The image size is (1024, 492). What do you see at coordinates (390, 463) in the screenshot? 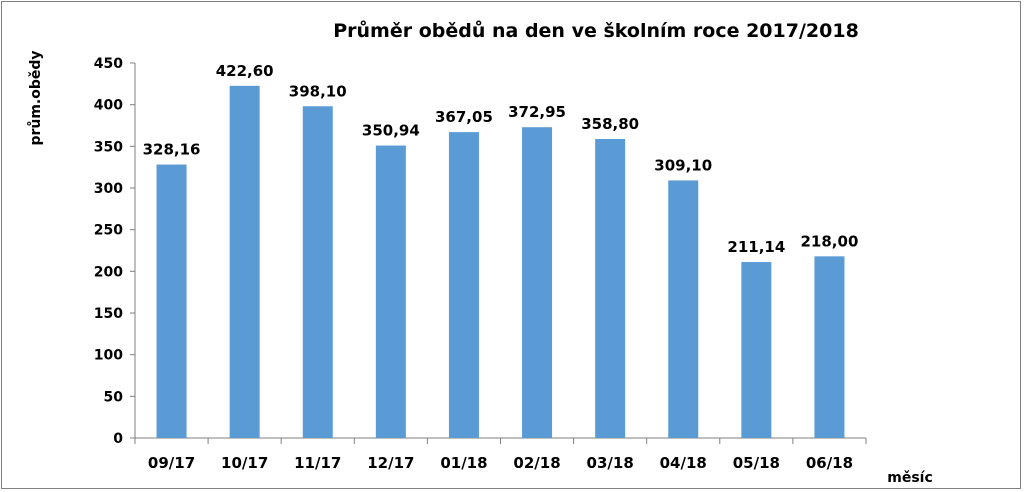
I see `x-tick-label: 12/17` at bounding box center [390, 463].